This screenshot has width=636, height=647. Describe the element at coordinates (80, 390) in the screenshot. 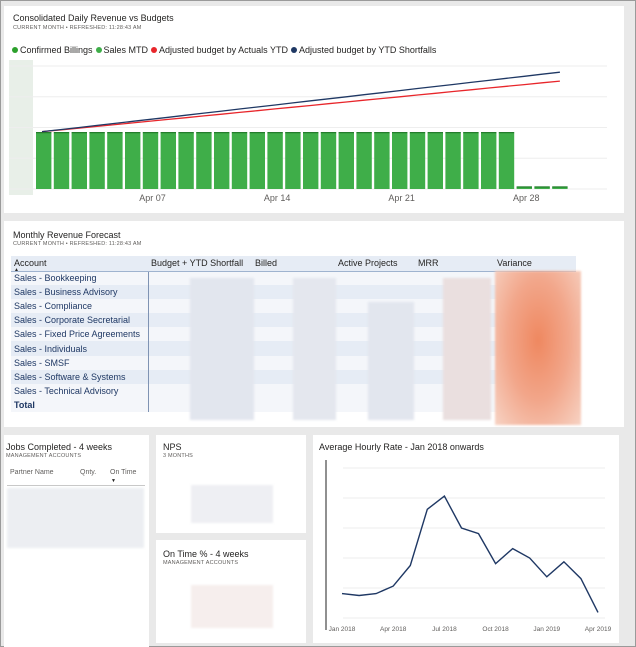

I see `row-label: Sales - Technical Advisory` at that location.